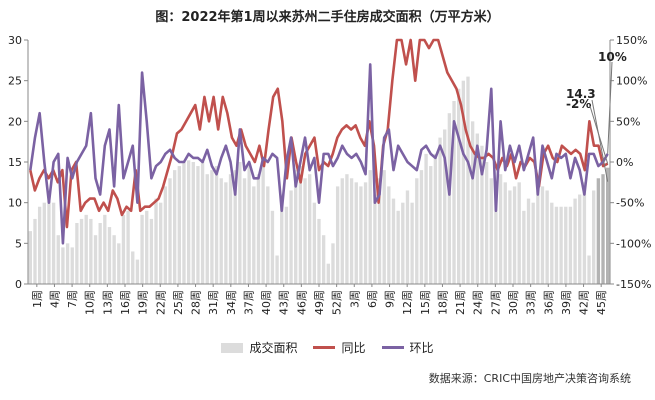 This screenshot has height=400, width=655. I want to click on legend-swatch-wow, so click(392, 347).